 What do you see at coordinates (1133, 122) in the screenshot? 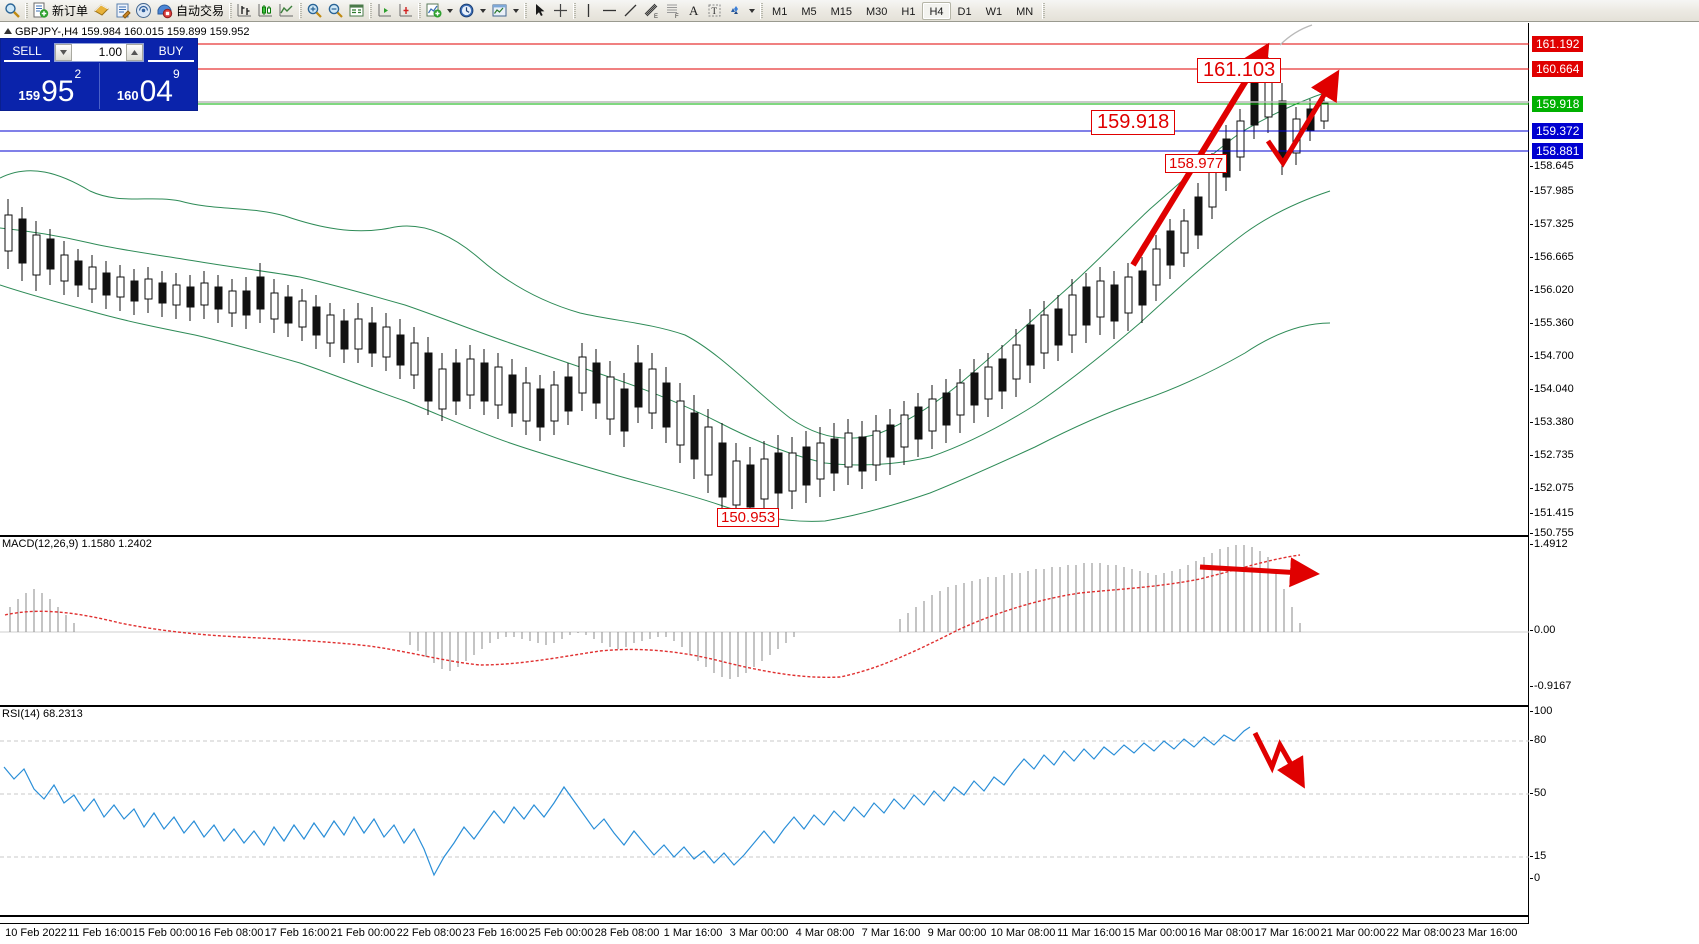
I see `annotation-159918: 159.918` at bounding box center [1133, 122].